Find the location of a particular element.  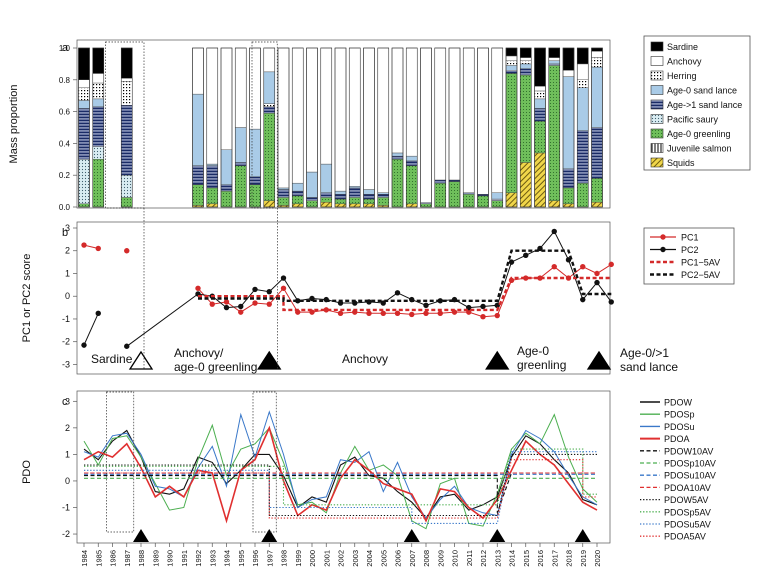

bar-outline-1996 is located at coordinates (255, 127).